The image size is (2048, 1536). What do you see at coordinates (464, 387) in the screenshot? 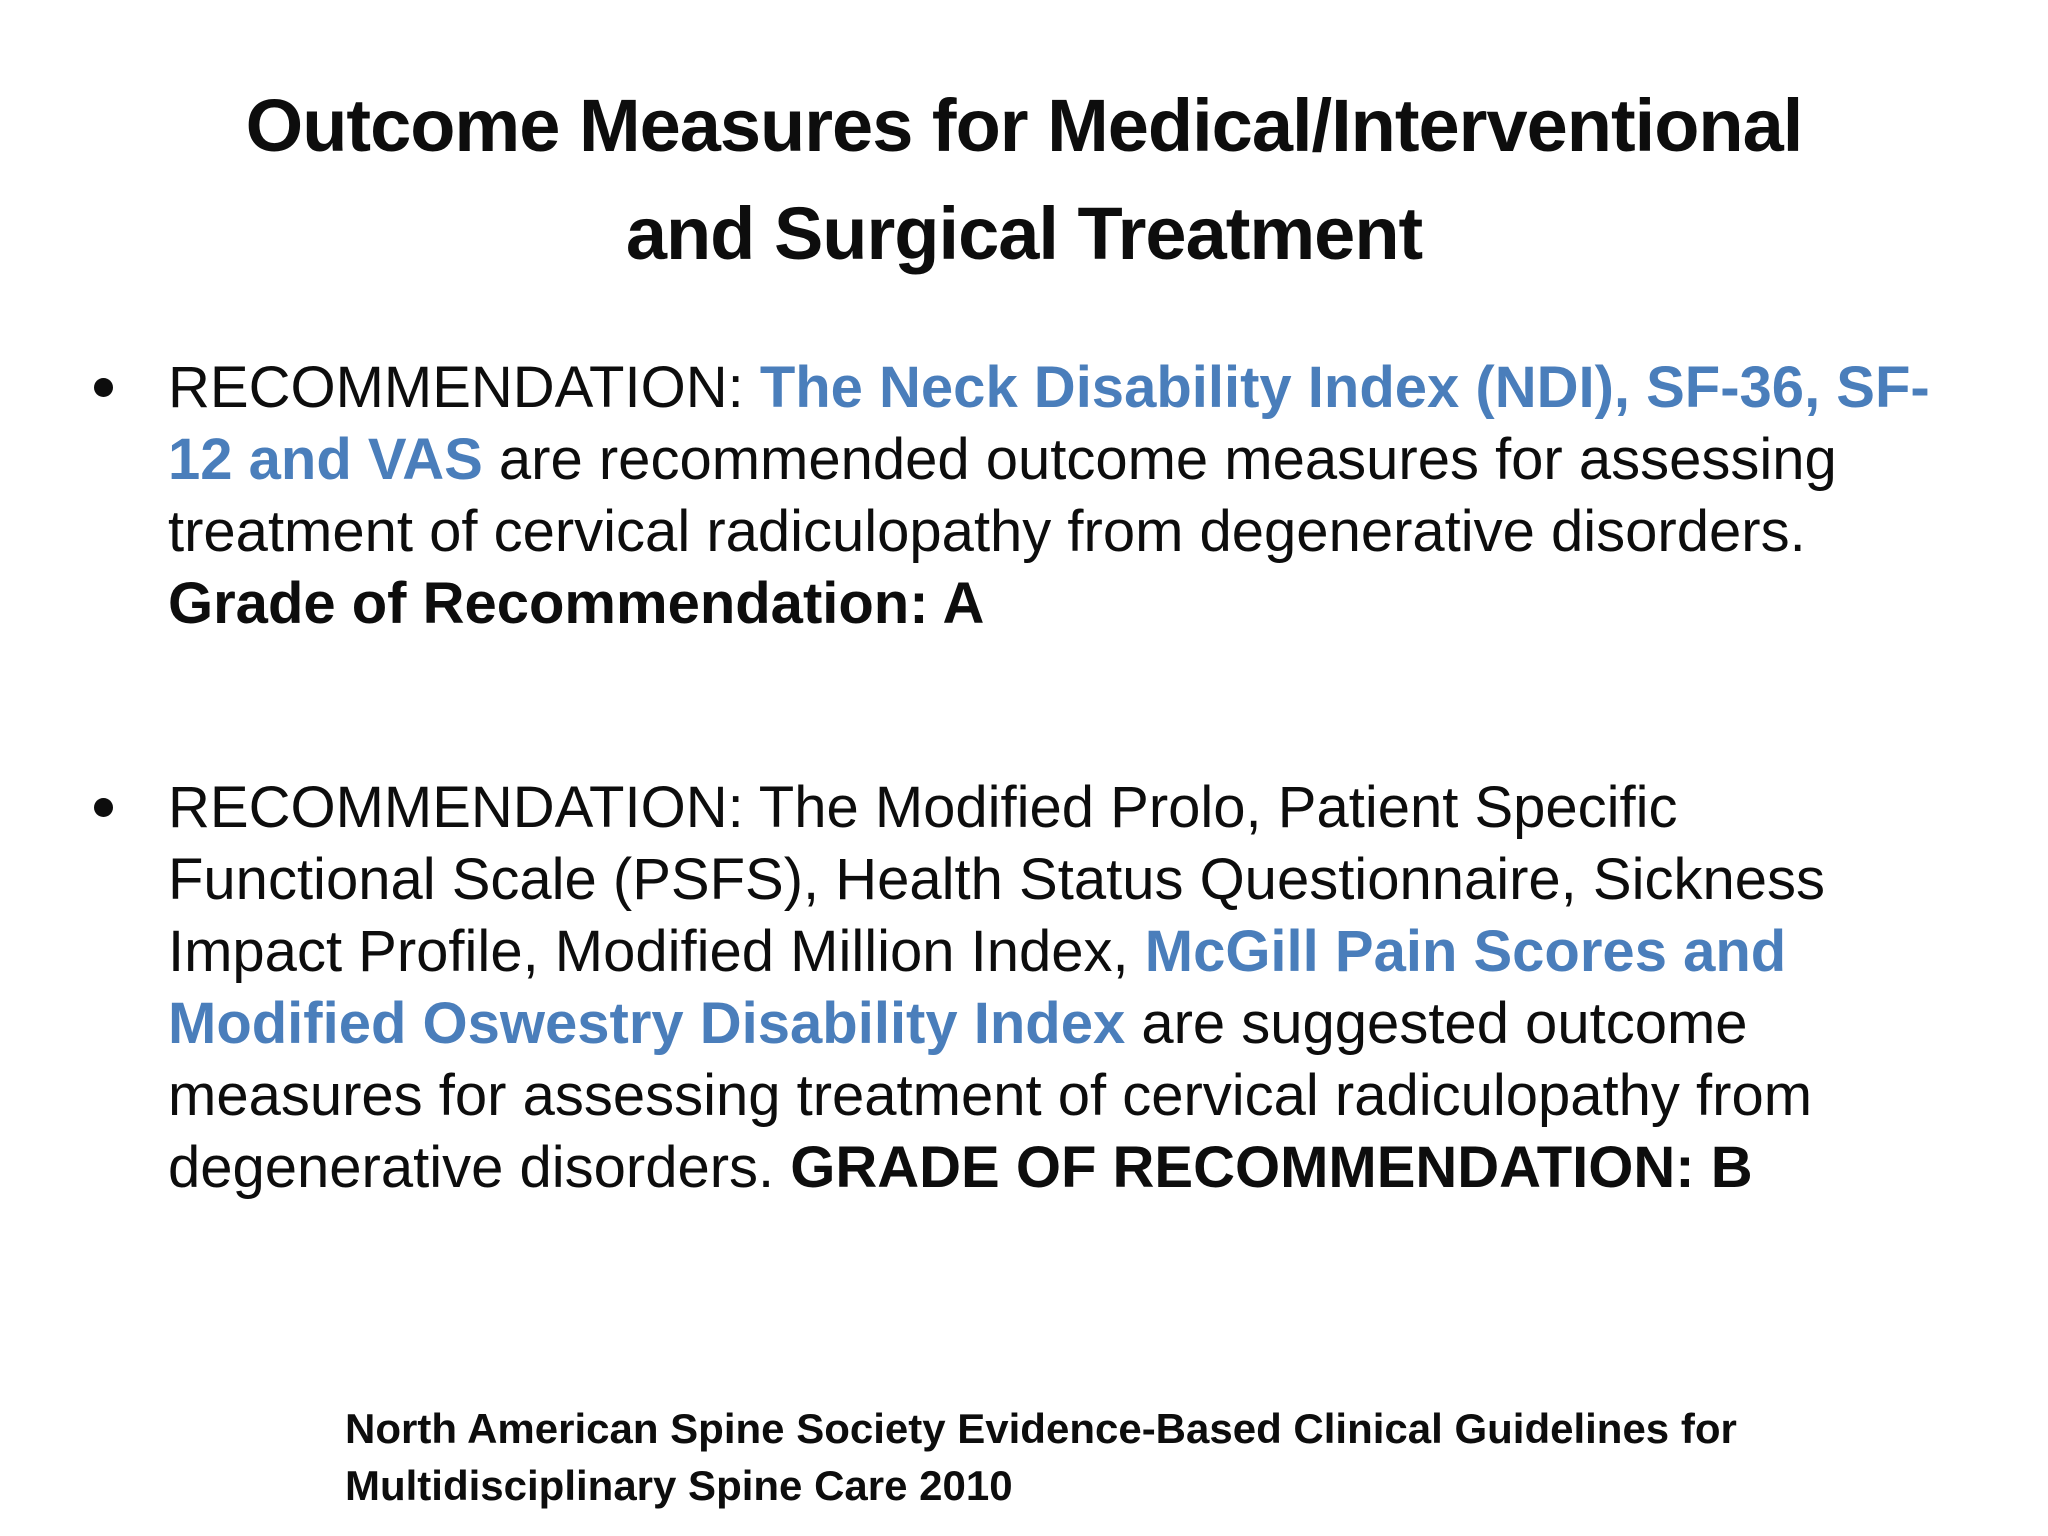
I see `text-run: RECOMMENDATION:` at bounding box center [464, 387].